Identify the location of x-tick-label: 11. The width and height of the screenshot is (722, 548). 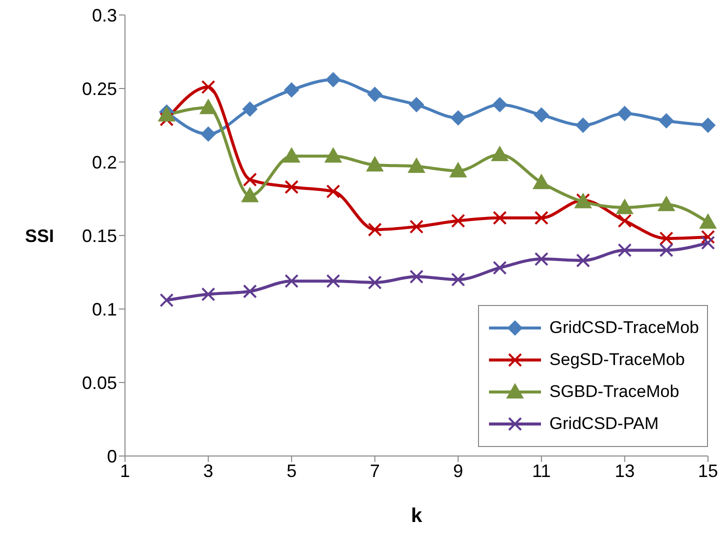
(541, 470).